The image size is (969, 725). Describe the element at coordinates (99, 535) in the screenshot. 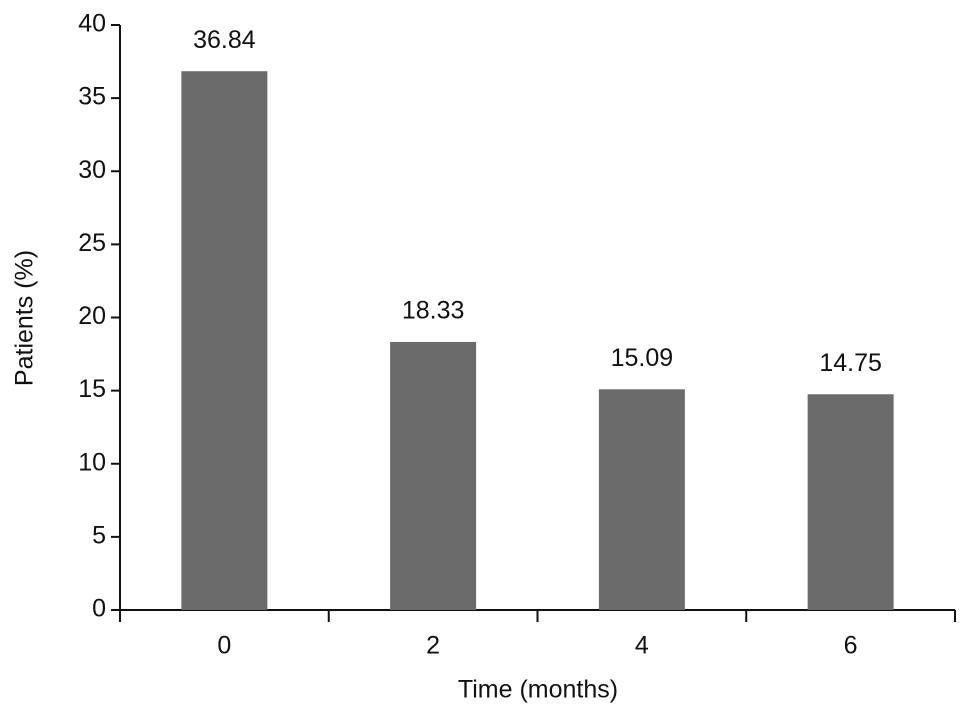

I see `y-tick-label: 5` at that location.